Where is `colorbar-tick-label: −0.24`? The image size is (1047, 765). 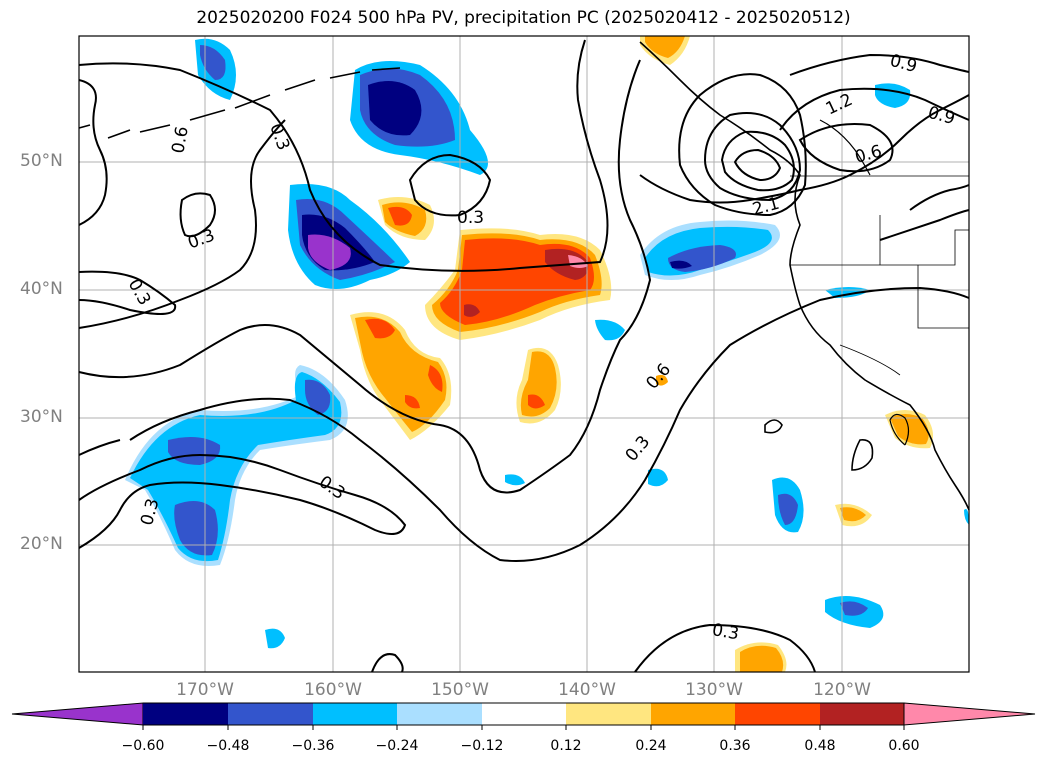 colorbar-tick-label: −0.24 is located at coordinates (397, 746).